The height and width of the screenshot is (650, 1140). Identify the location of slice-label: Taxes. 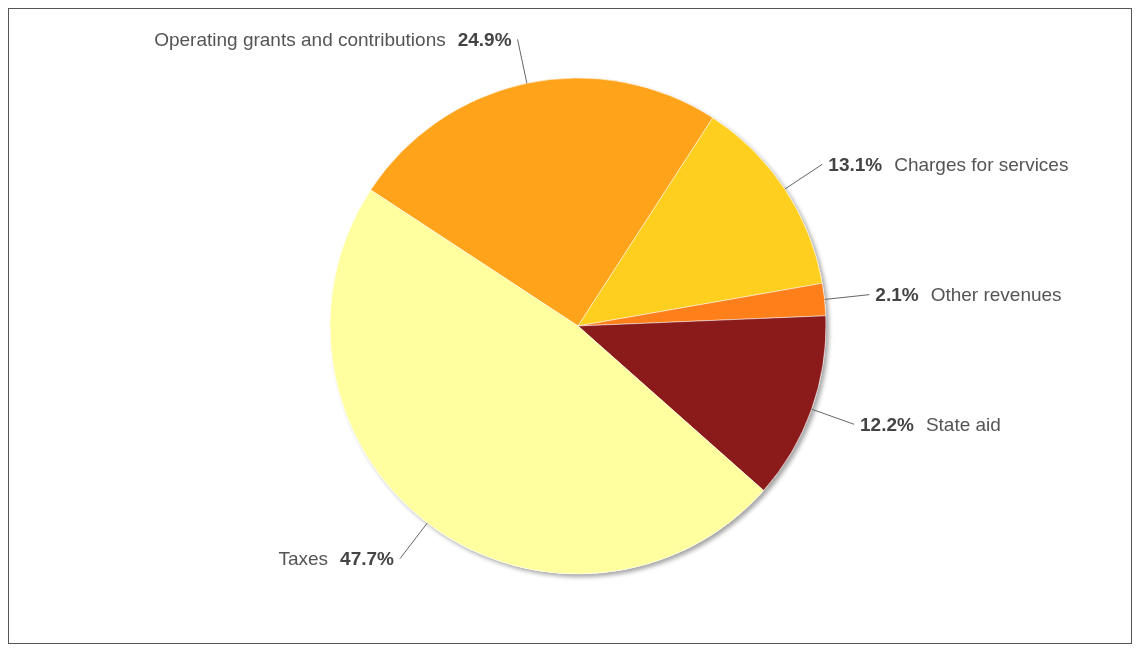
(303, 559).